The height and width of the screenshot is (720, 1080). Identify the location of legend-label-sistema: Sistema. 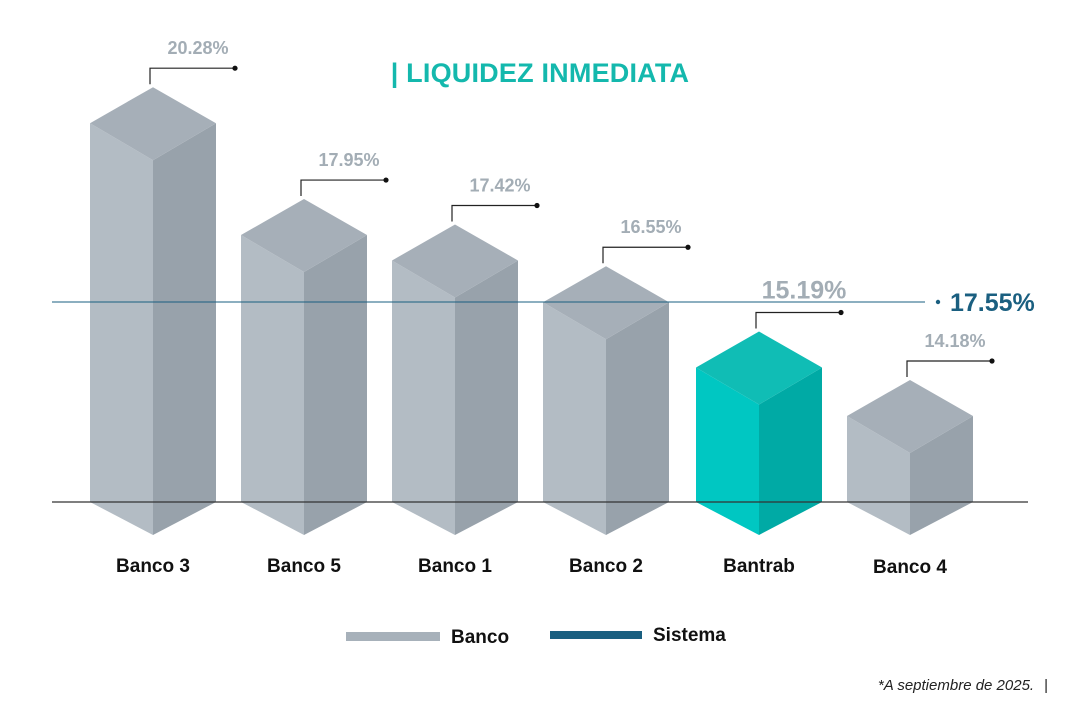
(689, 635).